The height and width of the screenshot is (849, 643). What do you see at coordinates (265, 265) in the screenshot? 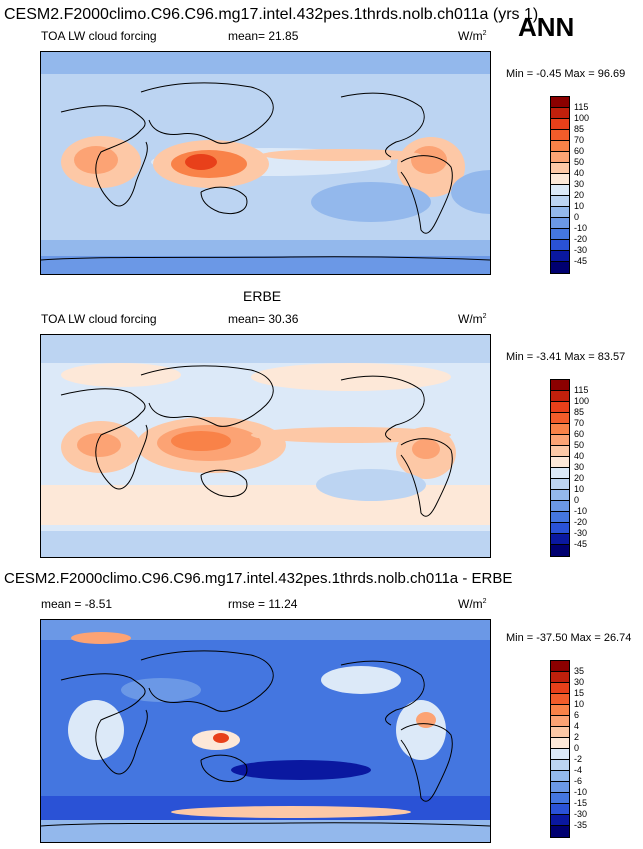
I see `antarctica-field` at bounding box center [265, 265].